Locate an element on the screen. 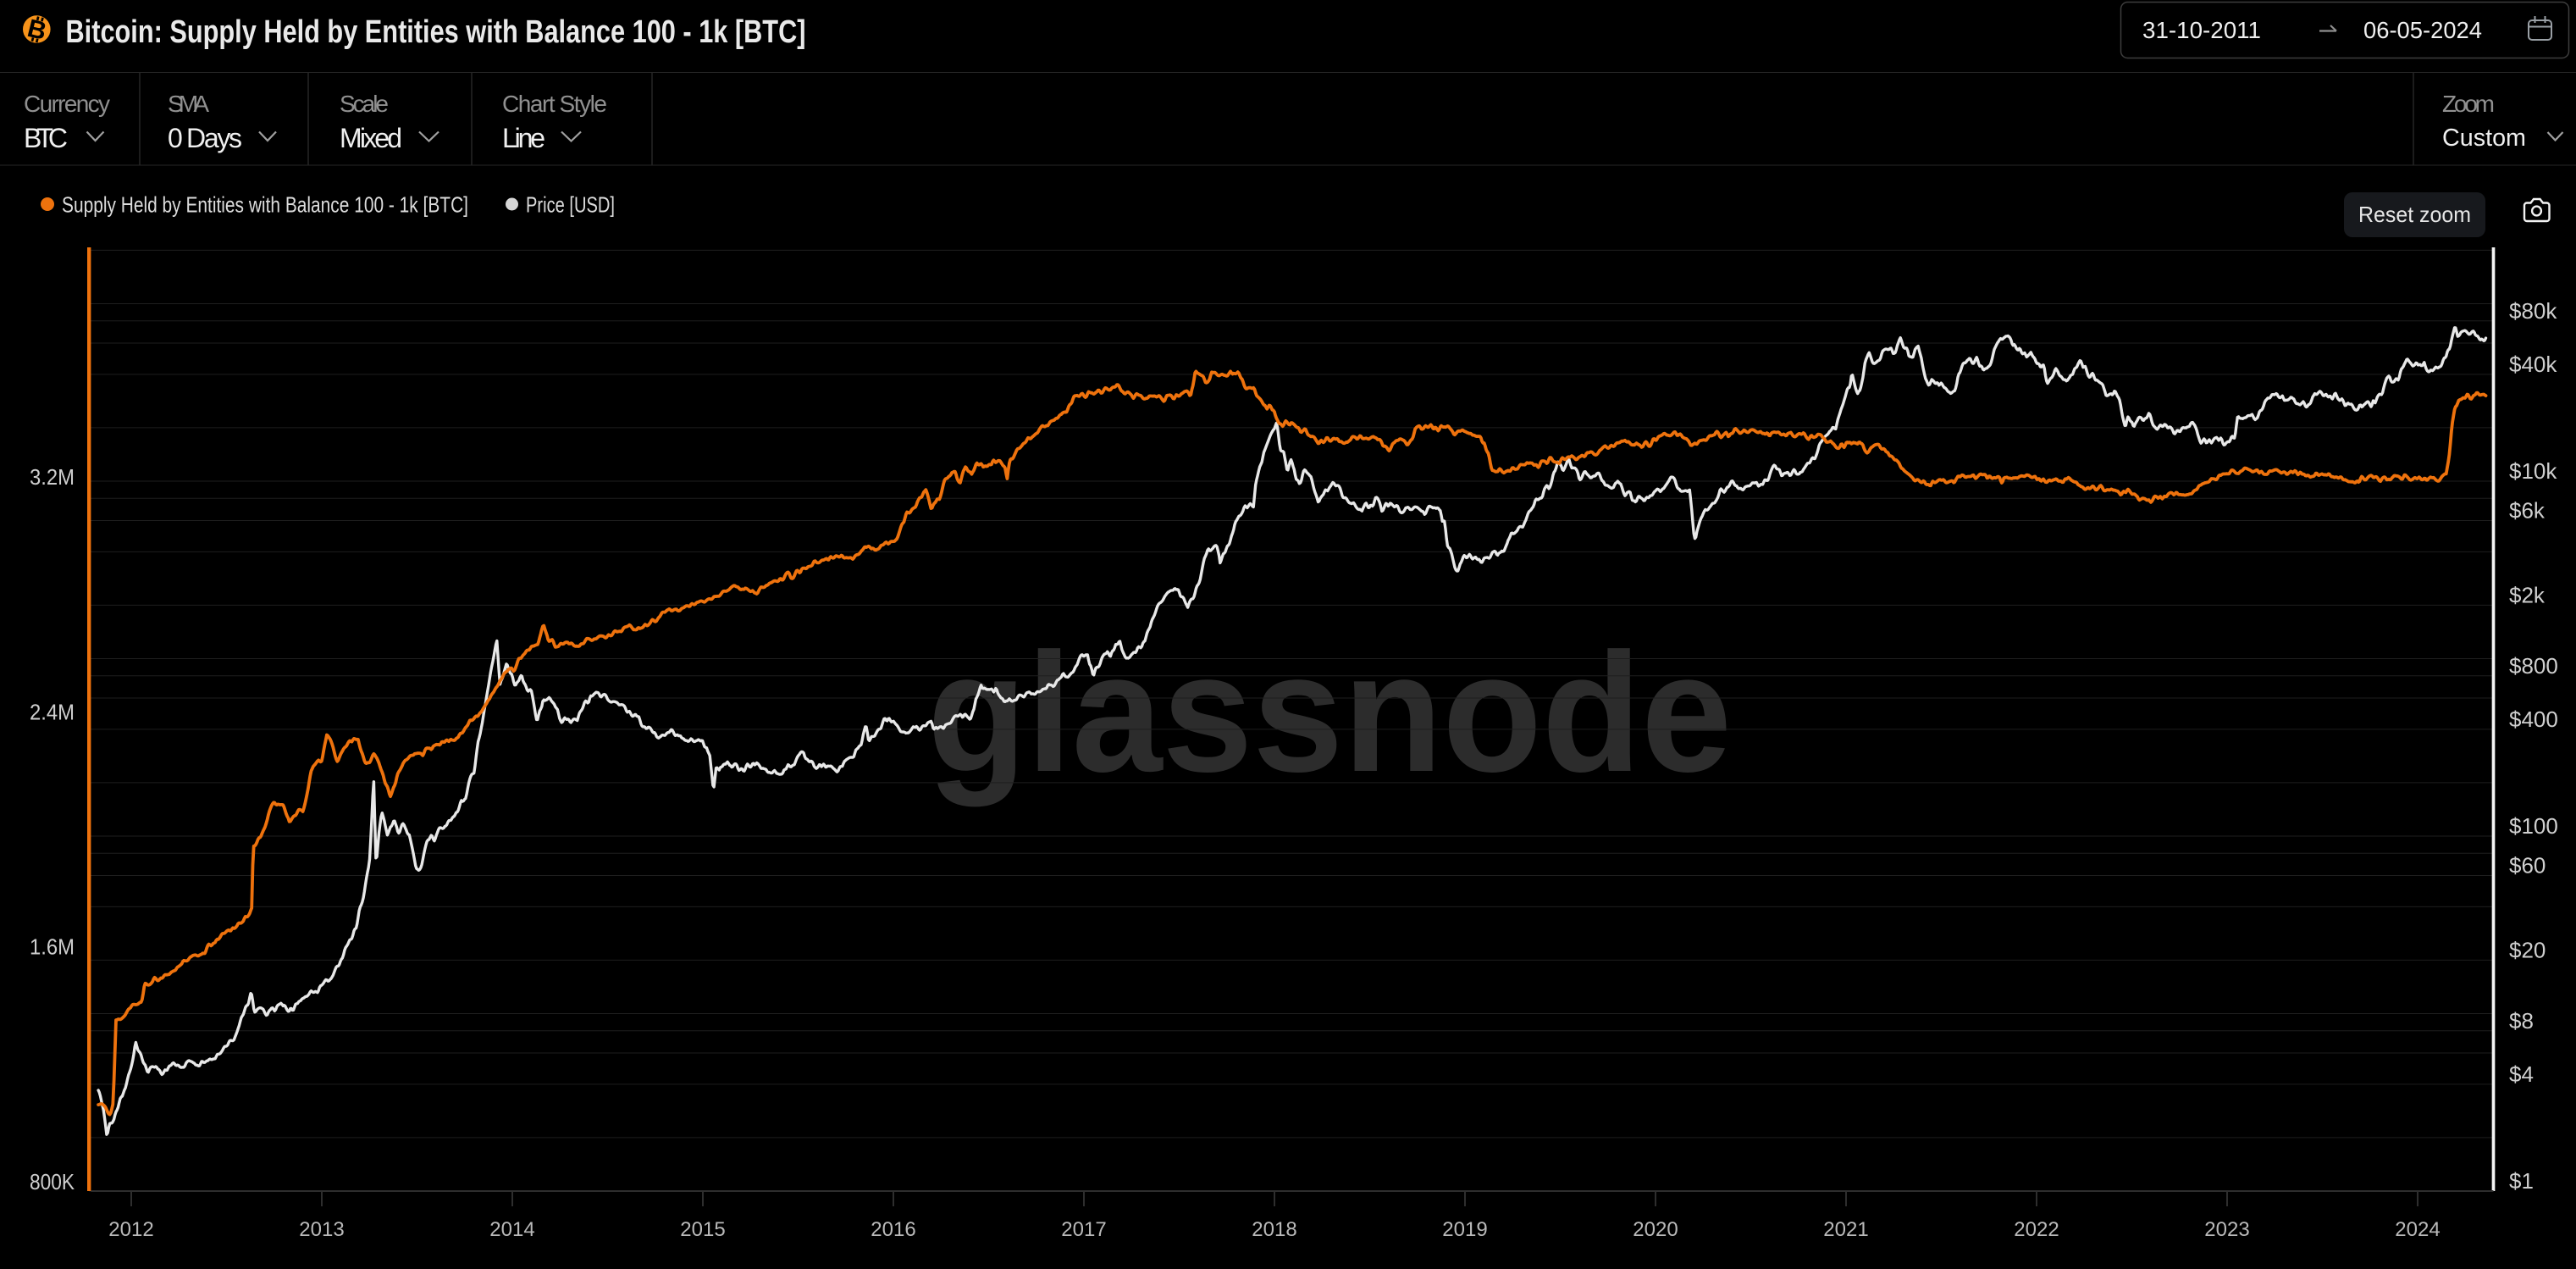 This screenshot has width=2576, height=1269. svg-text: glassnode is located at coordinates (1329, 712).